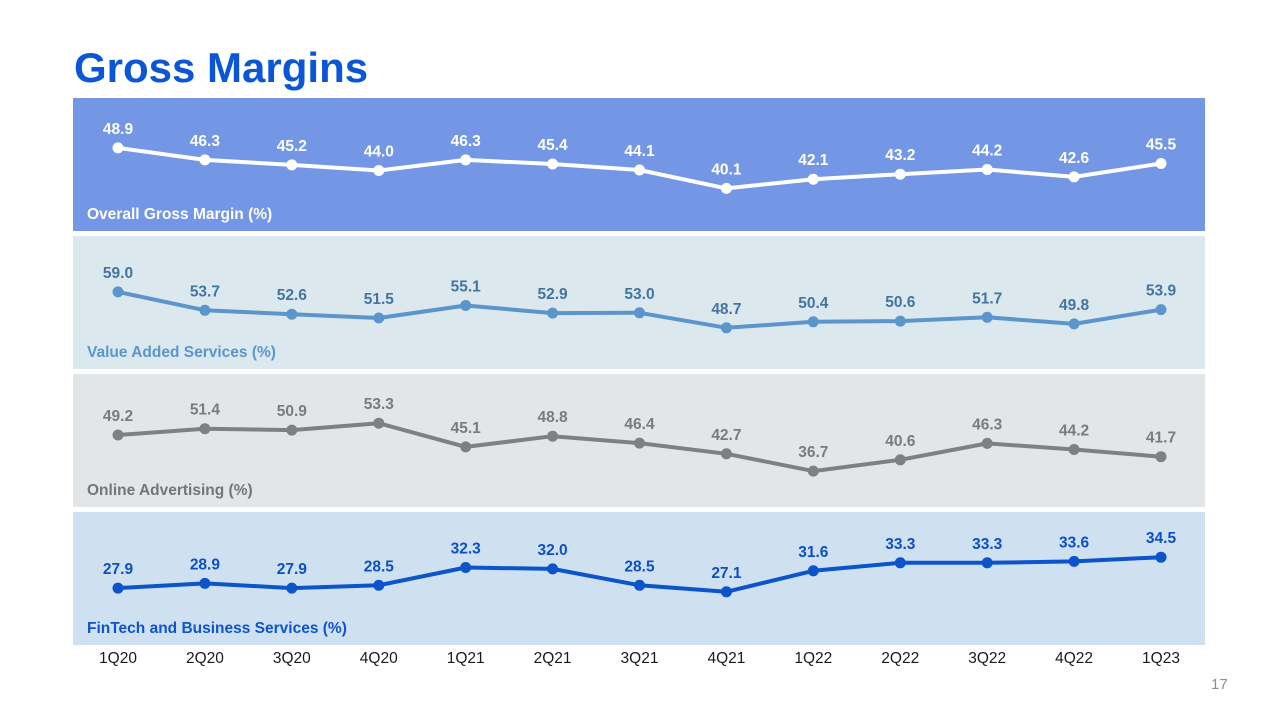  What do you see at coordinates (1161, 658) in the screenshot?
I see `x-tick-1Q23: 1Q23` at bounding box center [1161, 658].